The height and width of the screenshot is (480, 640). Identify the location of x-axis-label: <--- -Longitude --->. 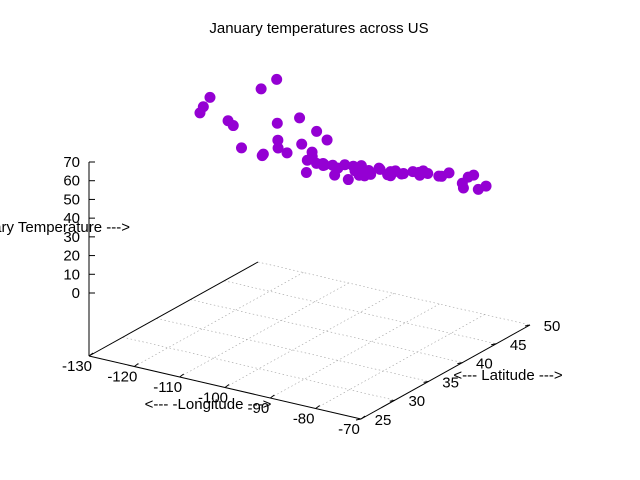
(208, 404).